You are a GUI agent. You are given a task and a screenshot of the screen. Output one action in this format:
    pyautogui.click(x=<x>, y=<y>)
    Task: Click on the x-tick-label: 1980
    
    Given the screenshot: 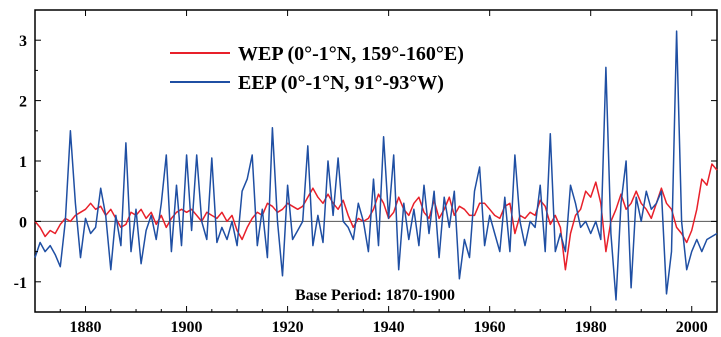 What is the action you would take?
    pyautogui.click(x=591, y=327)
    